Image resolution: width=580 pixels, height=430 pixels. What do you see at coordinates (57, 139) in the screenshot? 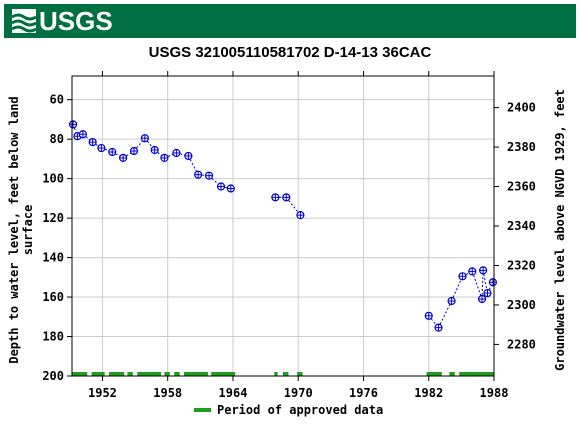
I see `y-left-tick-label: 80` at bounding box center [57, 139].